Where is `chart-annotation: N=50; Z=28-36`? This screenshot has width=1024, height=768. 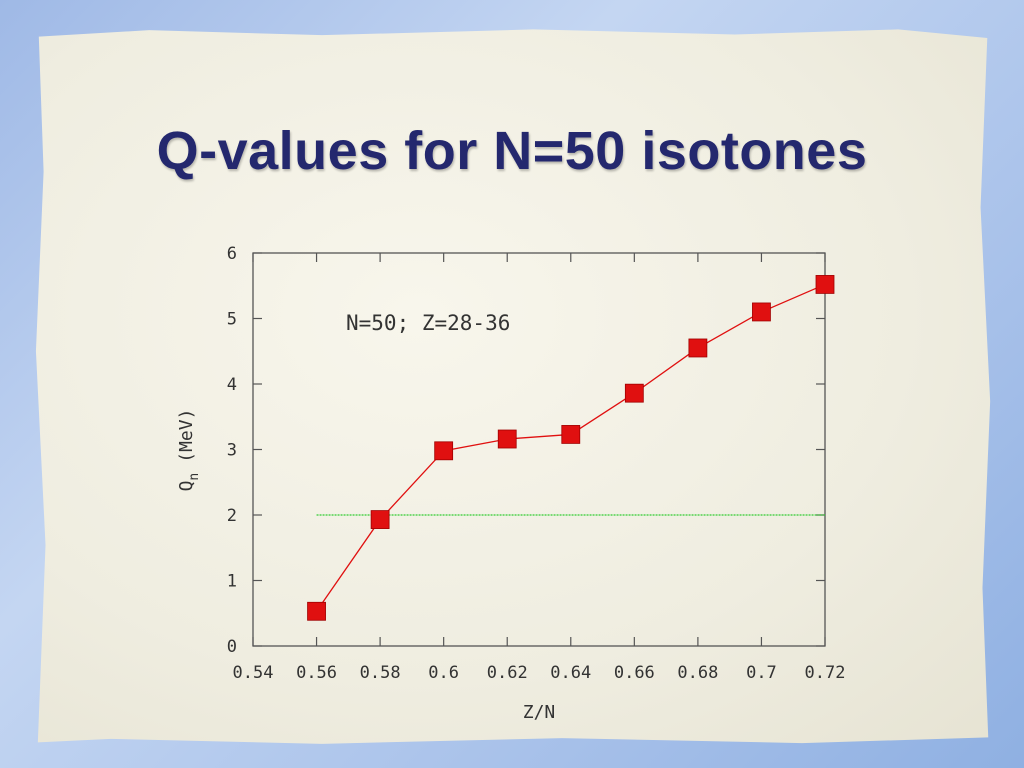
chart-annotation: N=50; Z=28-36 is located at coordinates (428, 323).